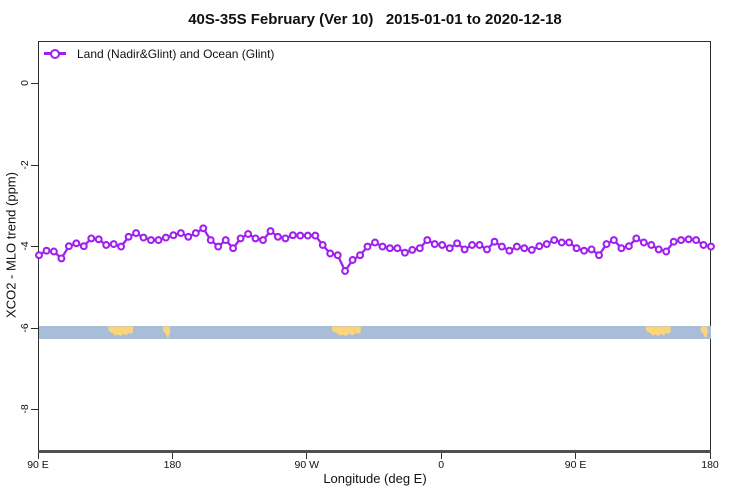  Describe the element at coordinates (375, 478) in the screenshot. I see `x-axis-title: Longitude (deg E)` at that location.